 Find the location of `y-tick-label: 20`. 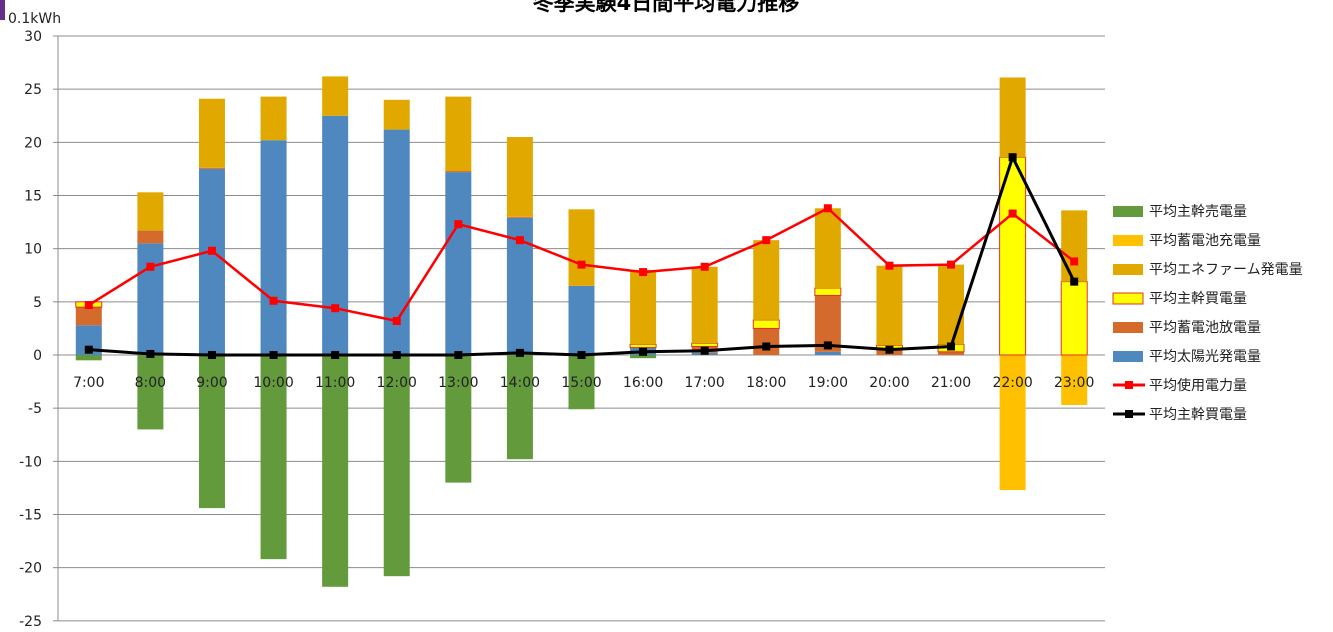

y-tick-label: 20 is located at coordinates (33, 143).